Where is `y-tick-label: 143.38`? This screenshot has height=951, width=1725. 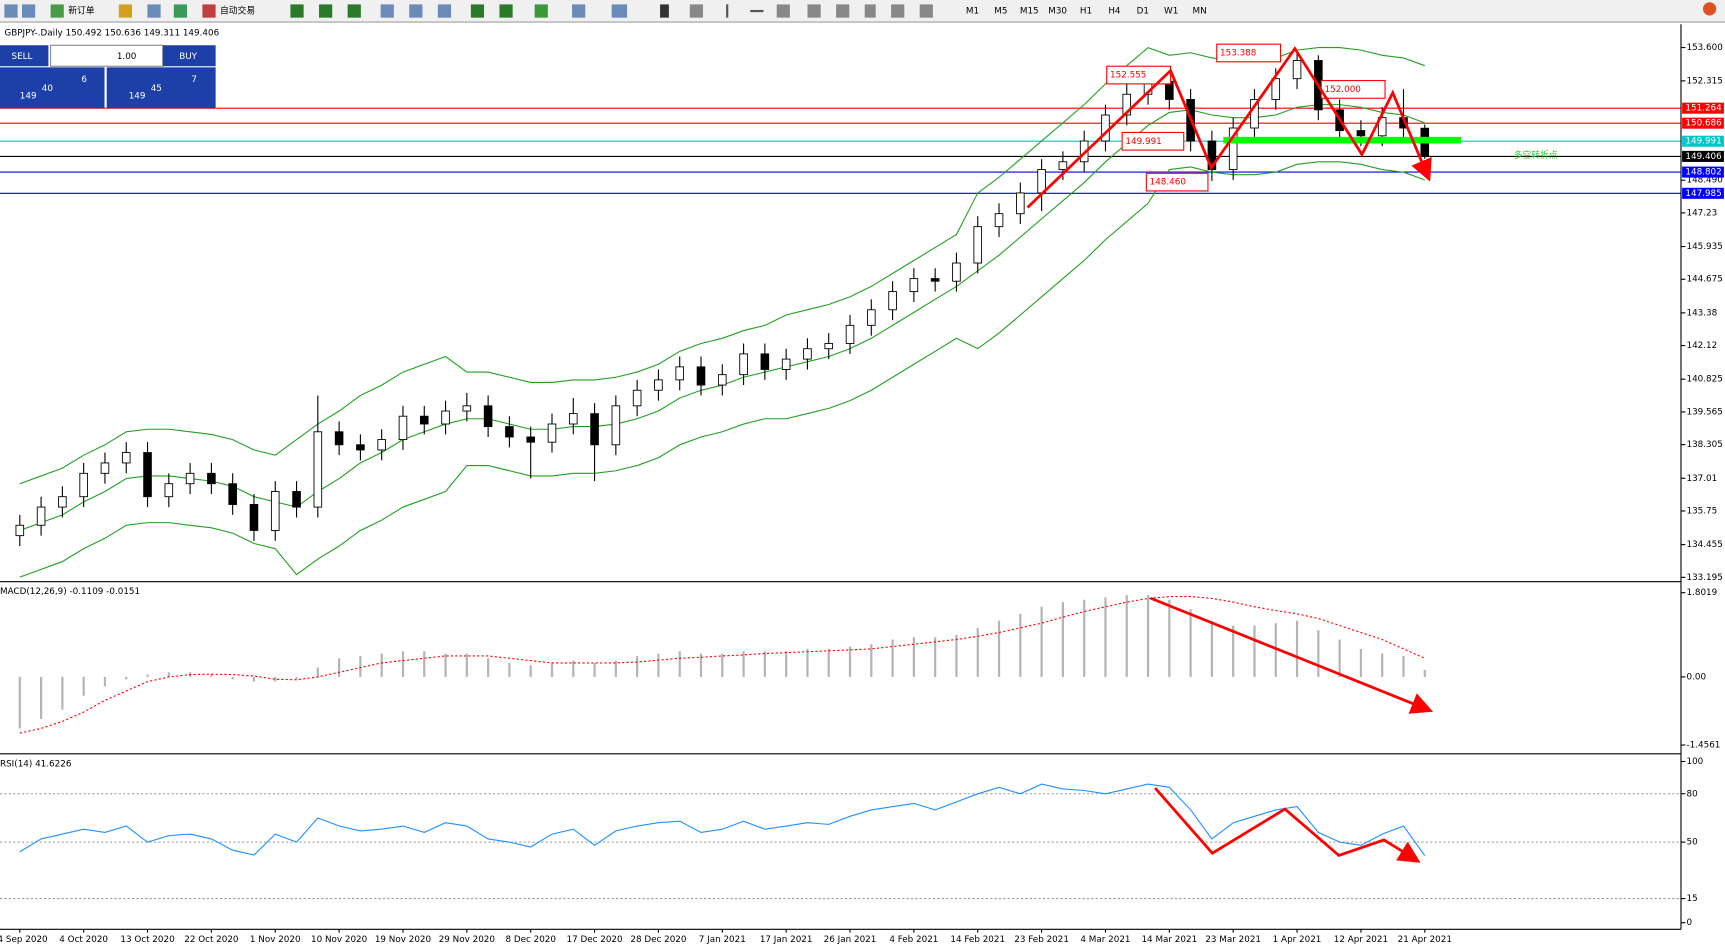 y-tick-label: 143.38 is located at coordinates (1701, 313).